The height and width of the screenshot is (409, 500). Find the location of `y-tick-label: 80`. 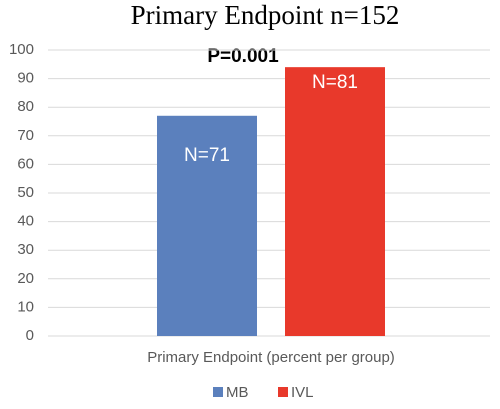

y-tick-label: 80 is located at coordinates (25, 106).